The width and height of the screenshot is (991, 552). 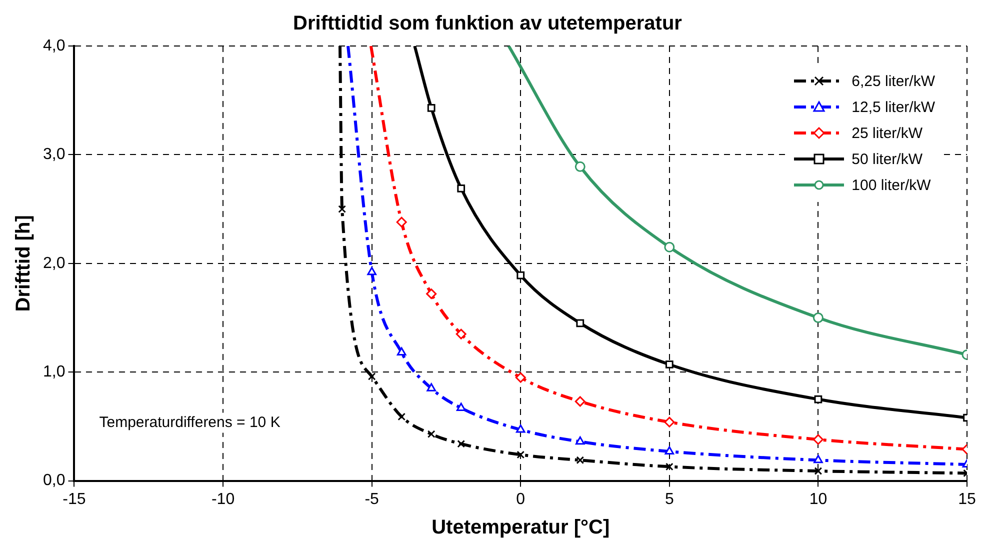 What do you see at coordinates (521, 499) in the screenshot?
I see `x-tick-label: 0` at bounding box center [521, 499].